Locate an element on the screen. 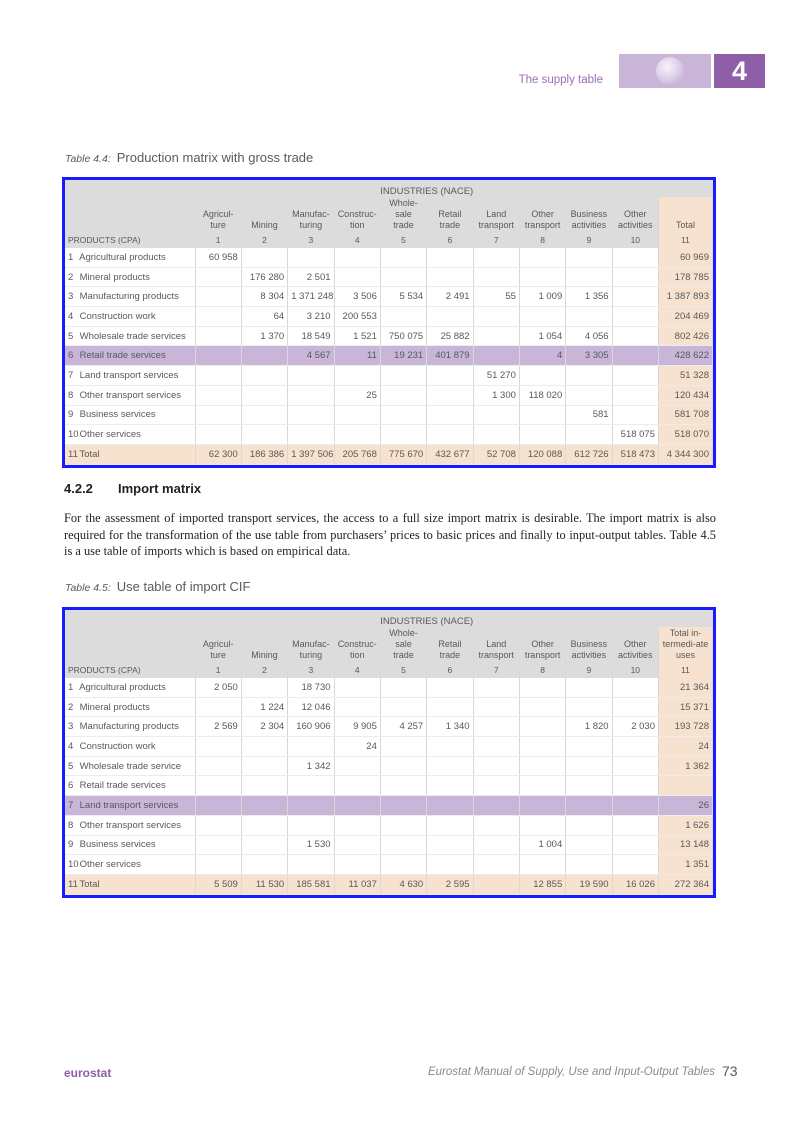 This screenshot has width=794, height=1123. row-label: 8 Other transport services is located at coordinates (130, 395).